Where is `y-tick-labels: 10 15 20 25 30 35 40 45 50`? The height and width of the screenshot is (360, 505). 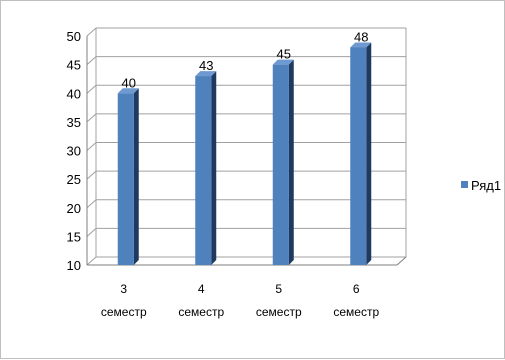
y-tick-labels: 10 15 20 25 30 35 40 45 50 is located at coordinates (74, 151).